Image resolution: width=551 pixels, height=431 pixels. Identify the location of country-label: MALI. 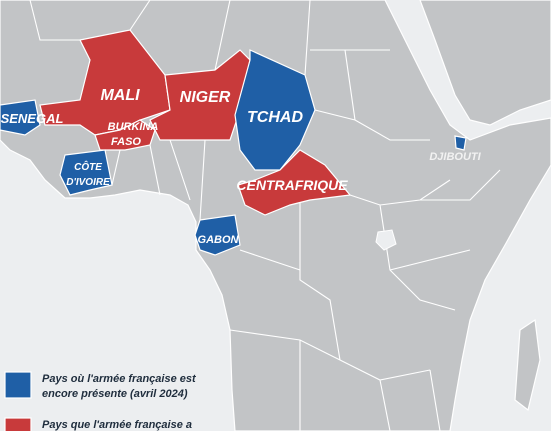
(120, 95).